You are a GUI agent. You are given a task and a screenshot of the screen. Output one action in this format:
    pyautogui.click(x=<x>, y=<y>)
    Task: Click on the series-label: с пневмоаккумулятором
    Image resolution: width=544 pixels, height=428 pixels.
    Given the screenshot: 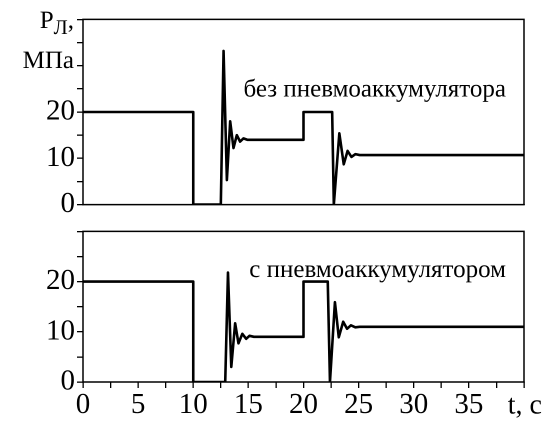 What is the action you would take?
    pyautogui.click(x=377, y=270)
    